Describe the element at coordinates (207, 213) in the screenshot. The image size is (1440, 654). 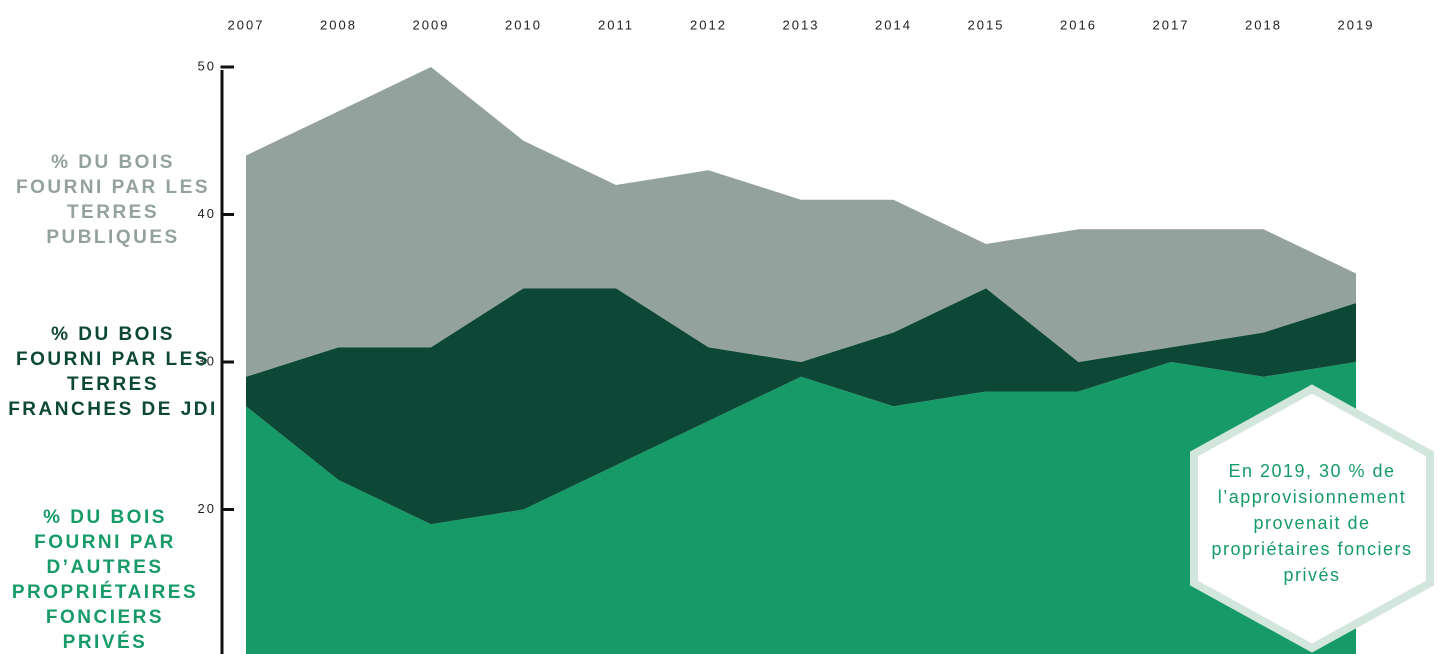
I see `y-tick-label: 40` at that location.